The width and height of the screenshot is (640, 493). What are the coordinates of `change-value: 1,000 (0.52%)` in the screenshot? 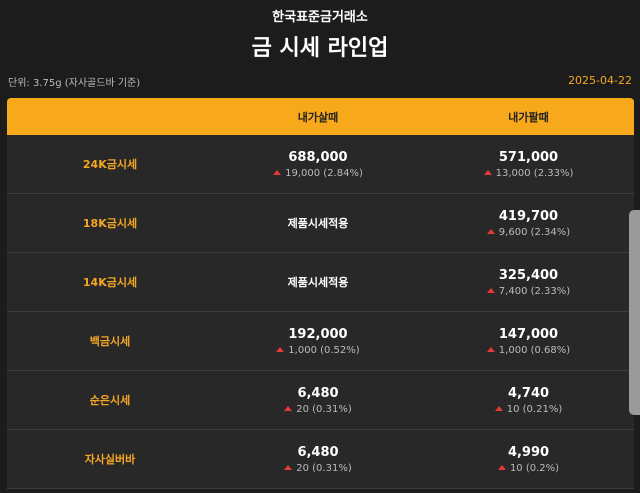 It's located at (324, 350).